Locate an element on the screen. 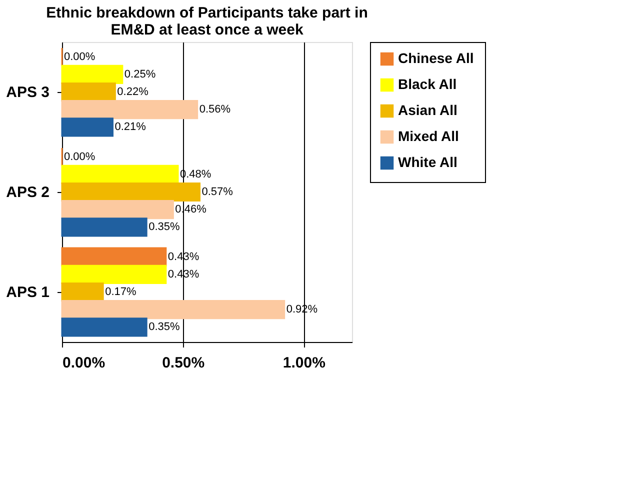 This screenshot has height=482, width=642. text: Ethnic breakdown of Participants take part in is located at coordinates (207, 13).